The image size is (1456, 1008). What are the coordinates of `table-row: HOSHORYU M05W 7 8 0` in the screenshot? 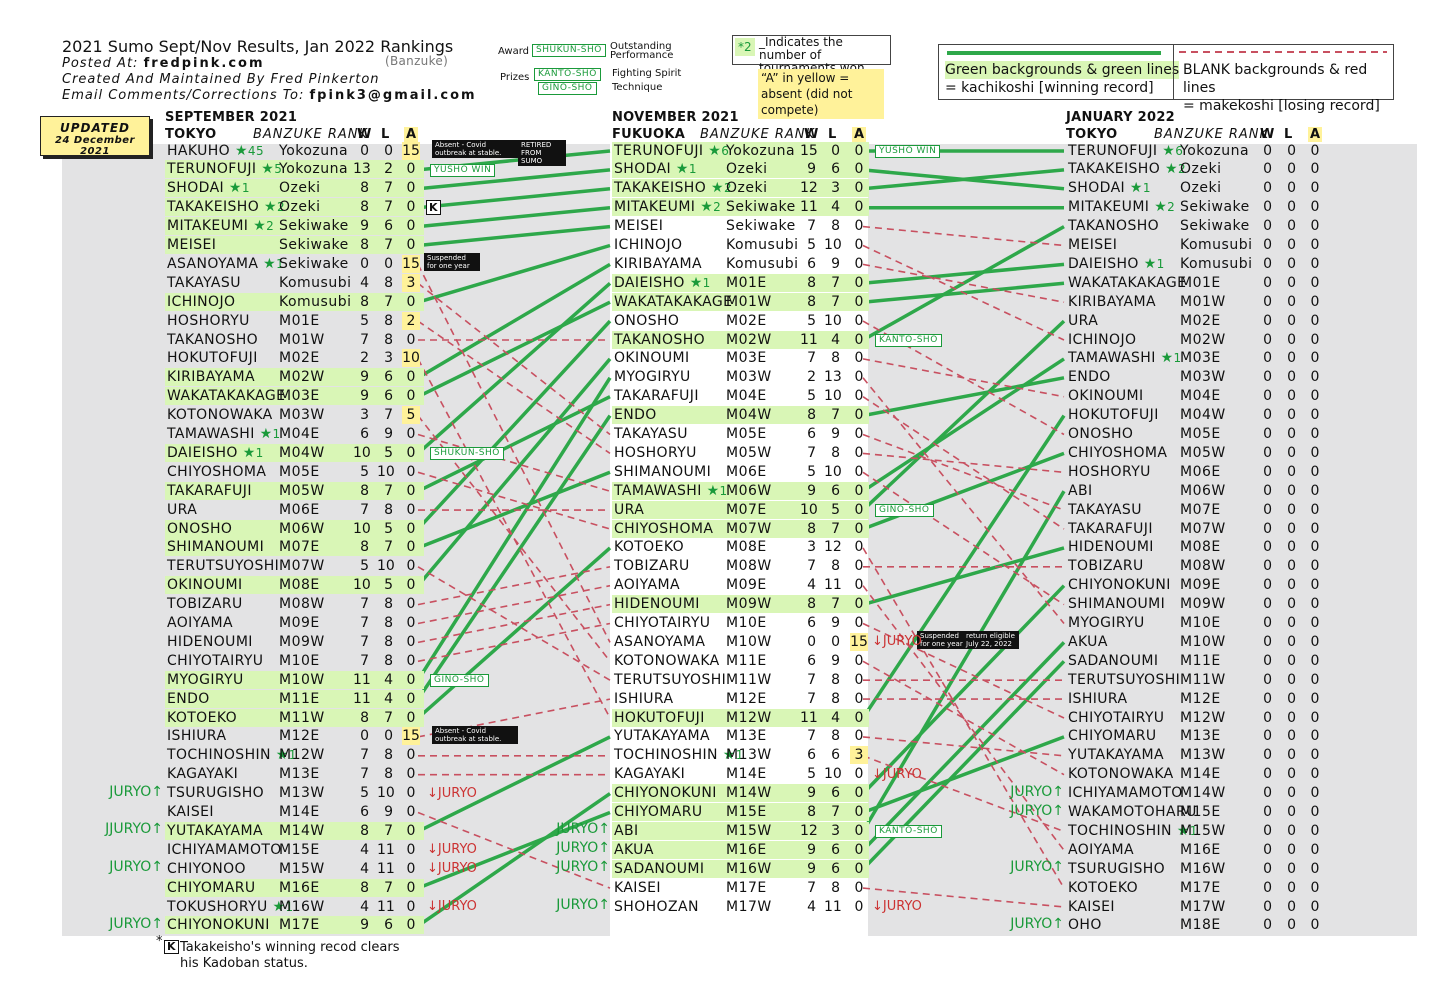 It's located at (740, 453).